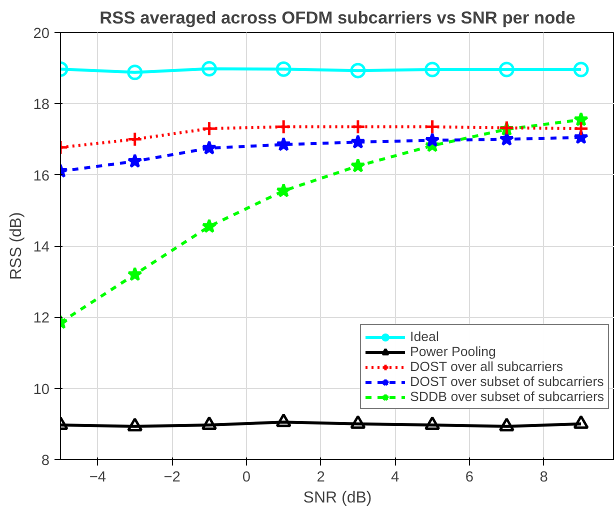 The height and width of the screenshot is (509, 614). I want to click on x-tick-label: −4, so click(97, 478).